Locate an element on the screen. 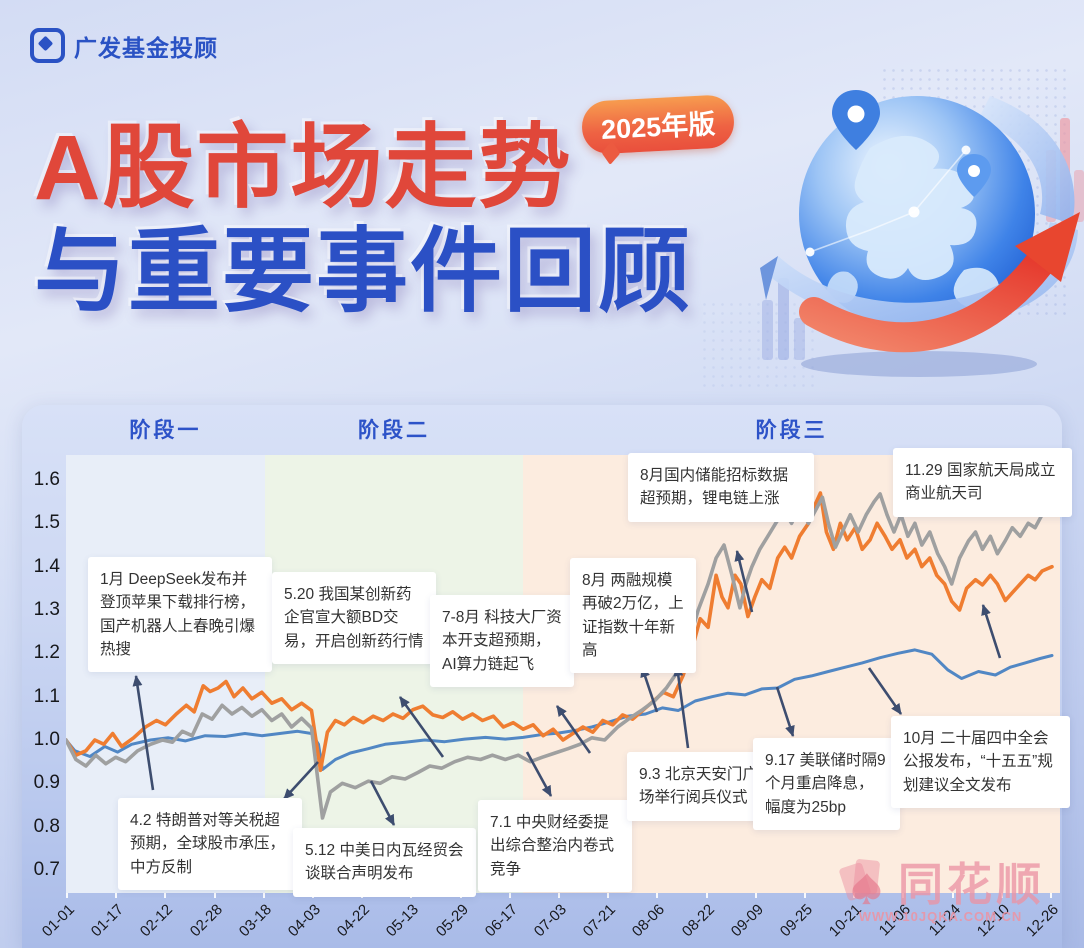 Image resolution: width=1084 pixels, height=948 pixels. brand-name: 广发基金投顾 is located at coordinates (146, 47).